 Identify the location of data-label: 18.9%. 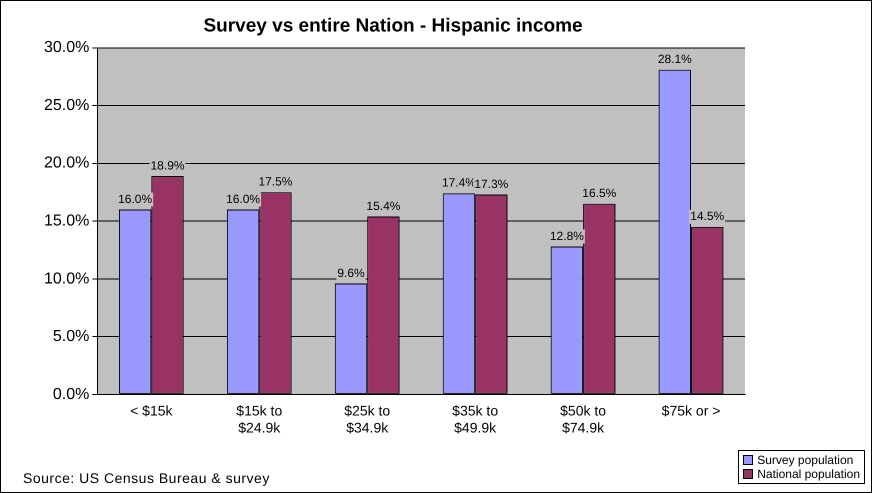
(167, 165).